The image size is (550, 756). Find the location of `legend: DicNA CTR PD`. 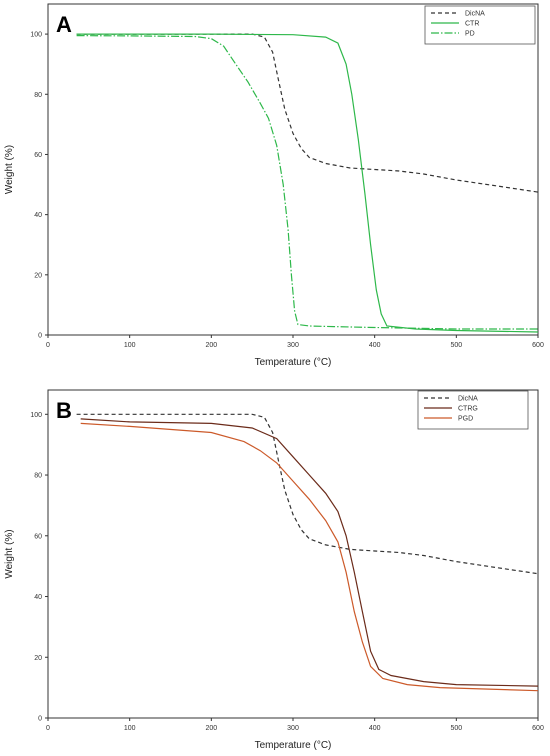

legend: DicNA CTR PD is located at coordinates (480, 25).